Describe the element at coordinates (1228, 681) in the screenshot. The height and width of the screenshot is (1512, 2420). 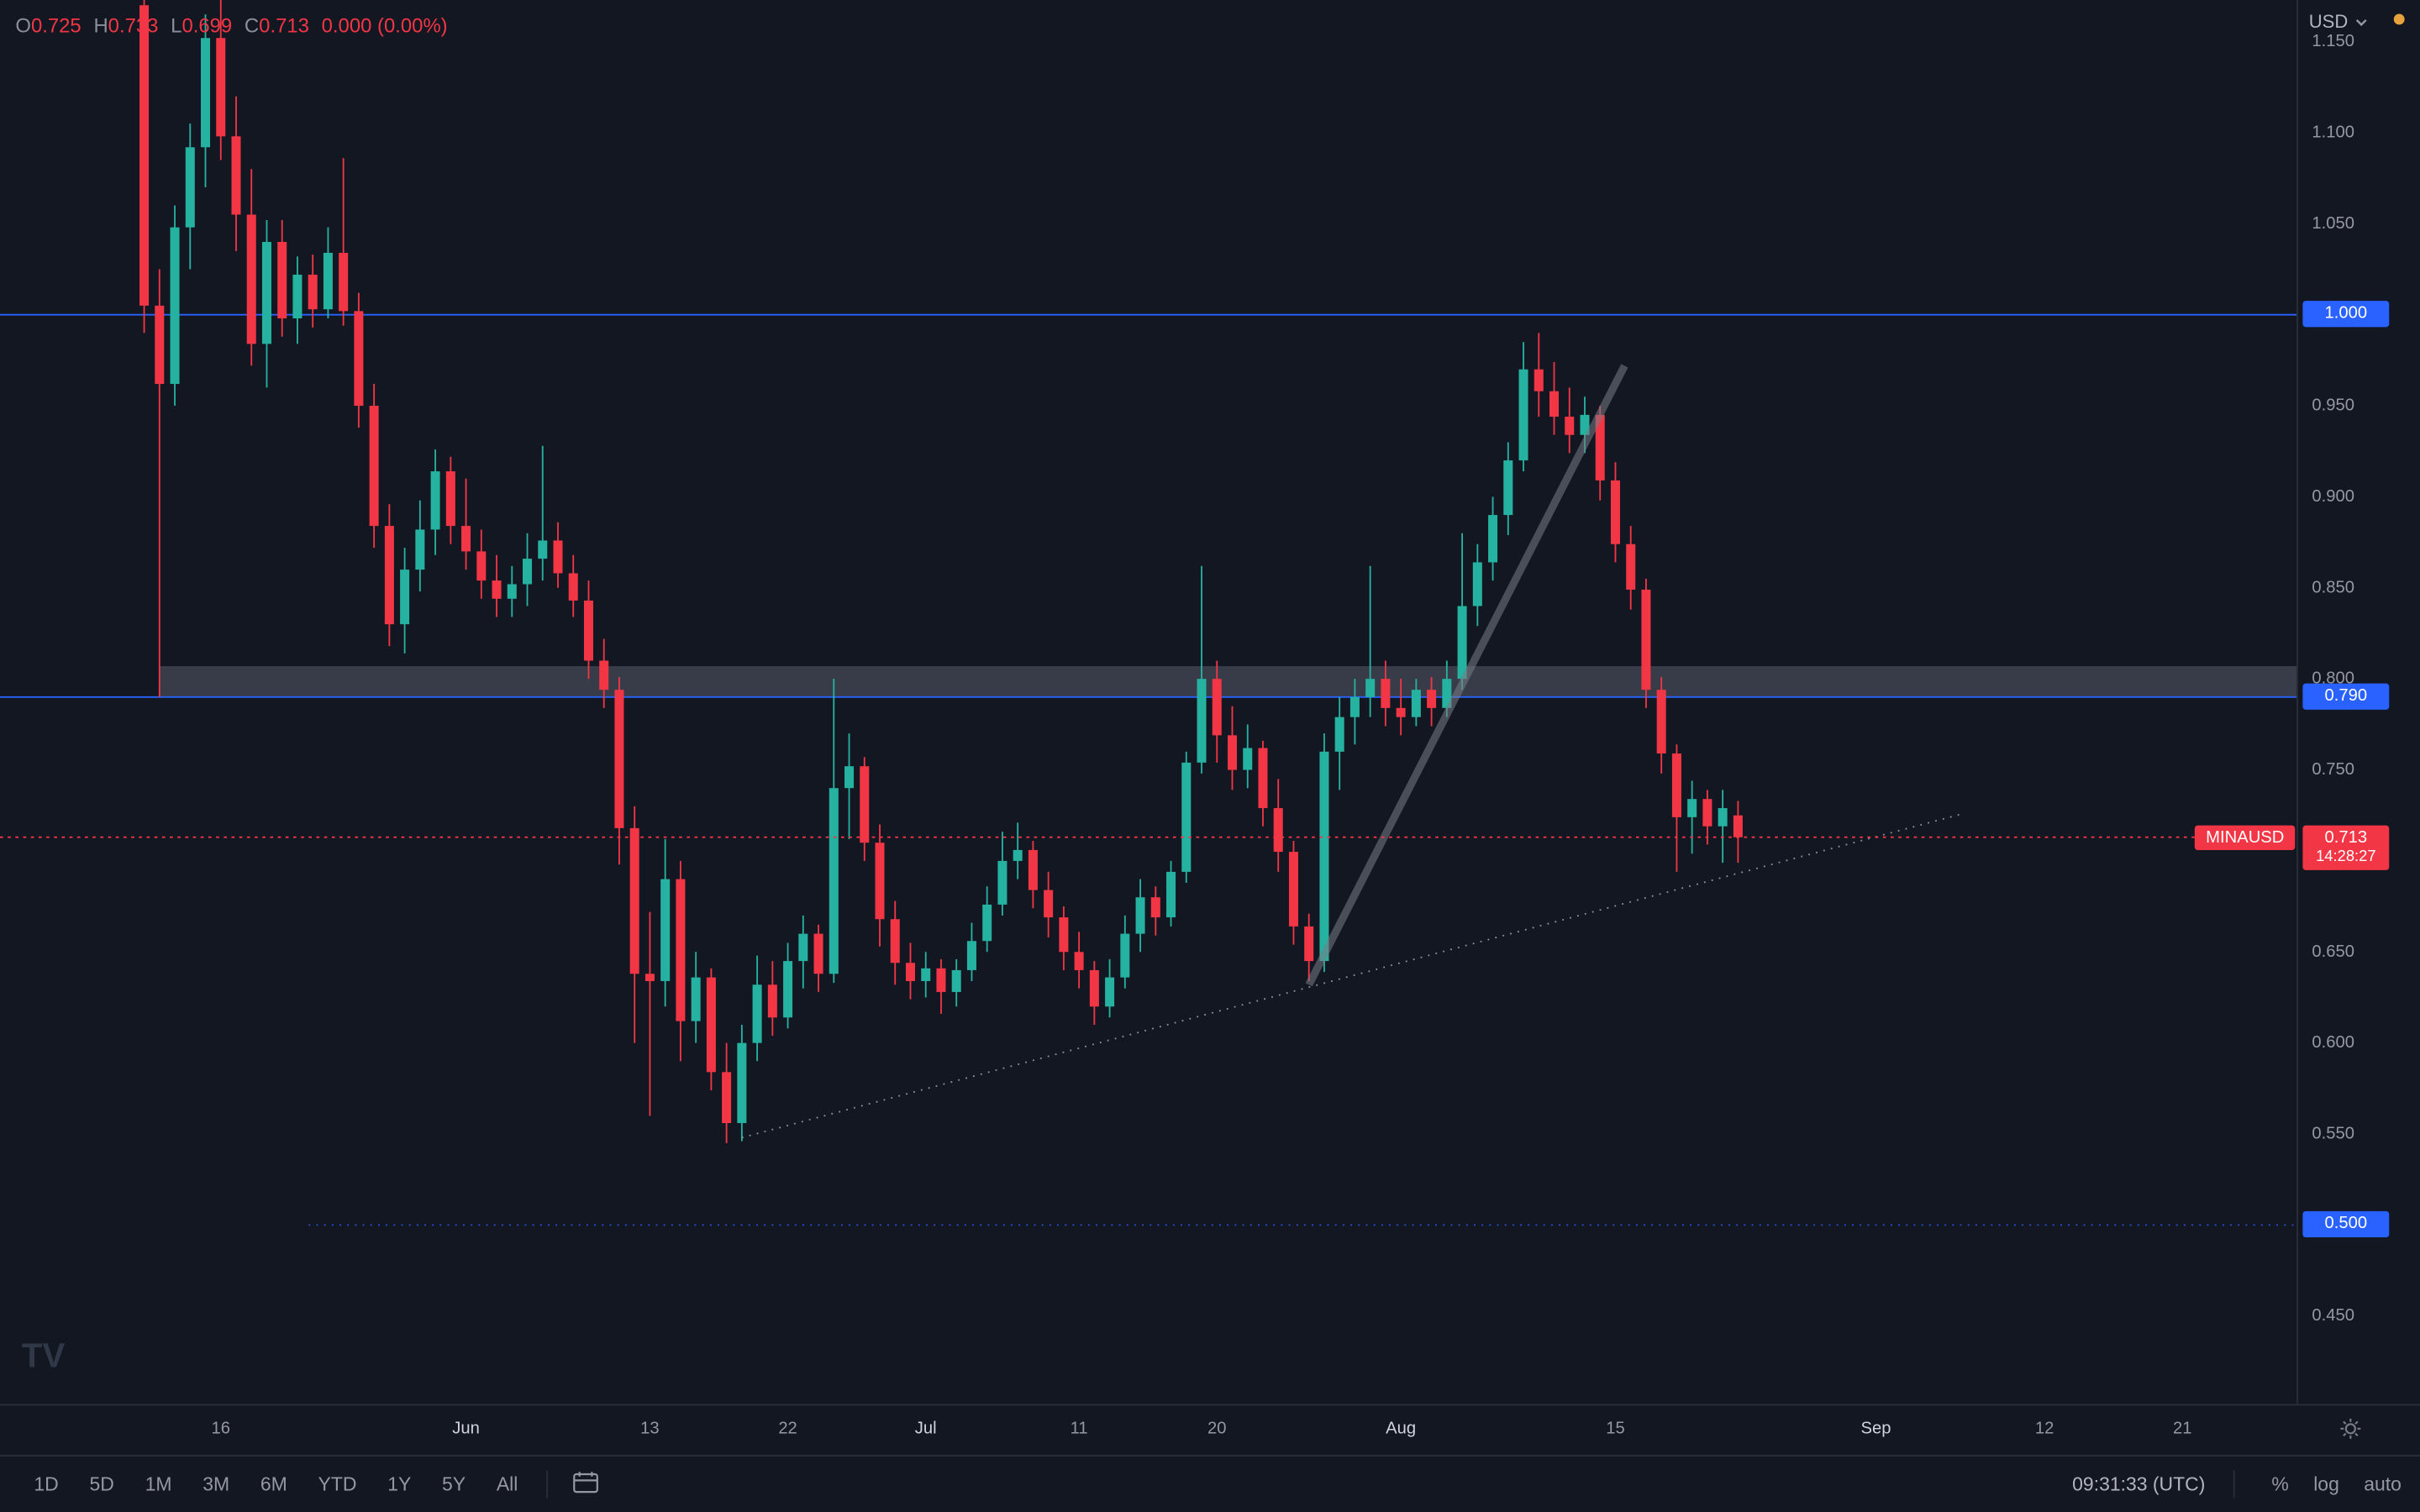
I see `zone-rect` at that location.